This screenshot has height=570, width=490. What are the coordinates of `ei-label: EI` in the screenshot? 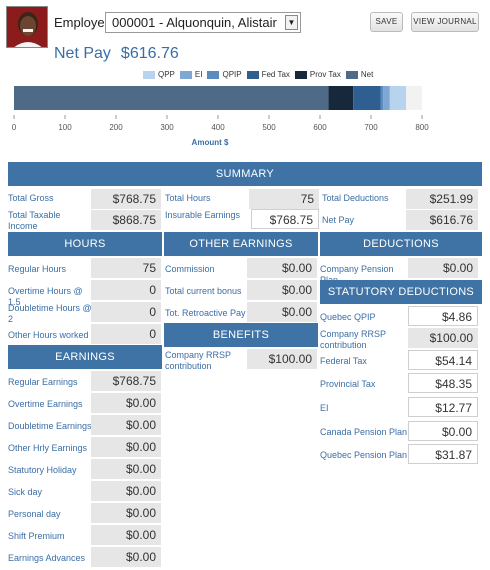 It's located at (324, 408).